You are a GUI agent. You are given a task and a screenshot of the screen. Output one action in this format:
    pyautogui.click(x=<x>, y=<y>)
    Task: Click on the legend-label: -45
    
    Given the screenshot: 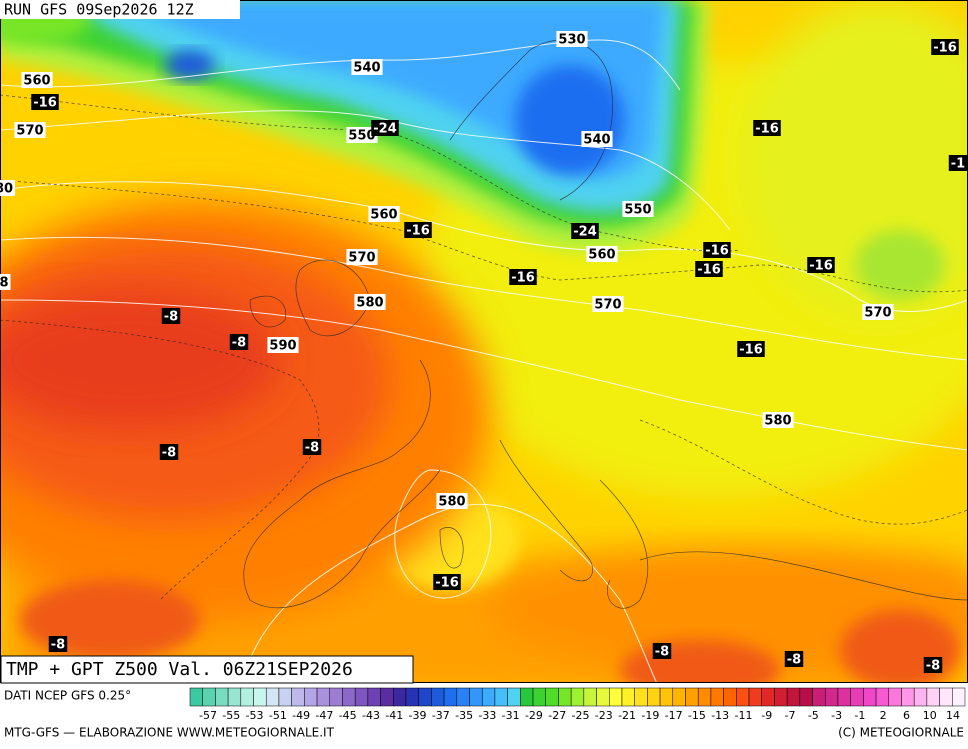 What is the action you would take?
    pyautogui.click(x=348, y=715)
    